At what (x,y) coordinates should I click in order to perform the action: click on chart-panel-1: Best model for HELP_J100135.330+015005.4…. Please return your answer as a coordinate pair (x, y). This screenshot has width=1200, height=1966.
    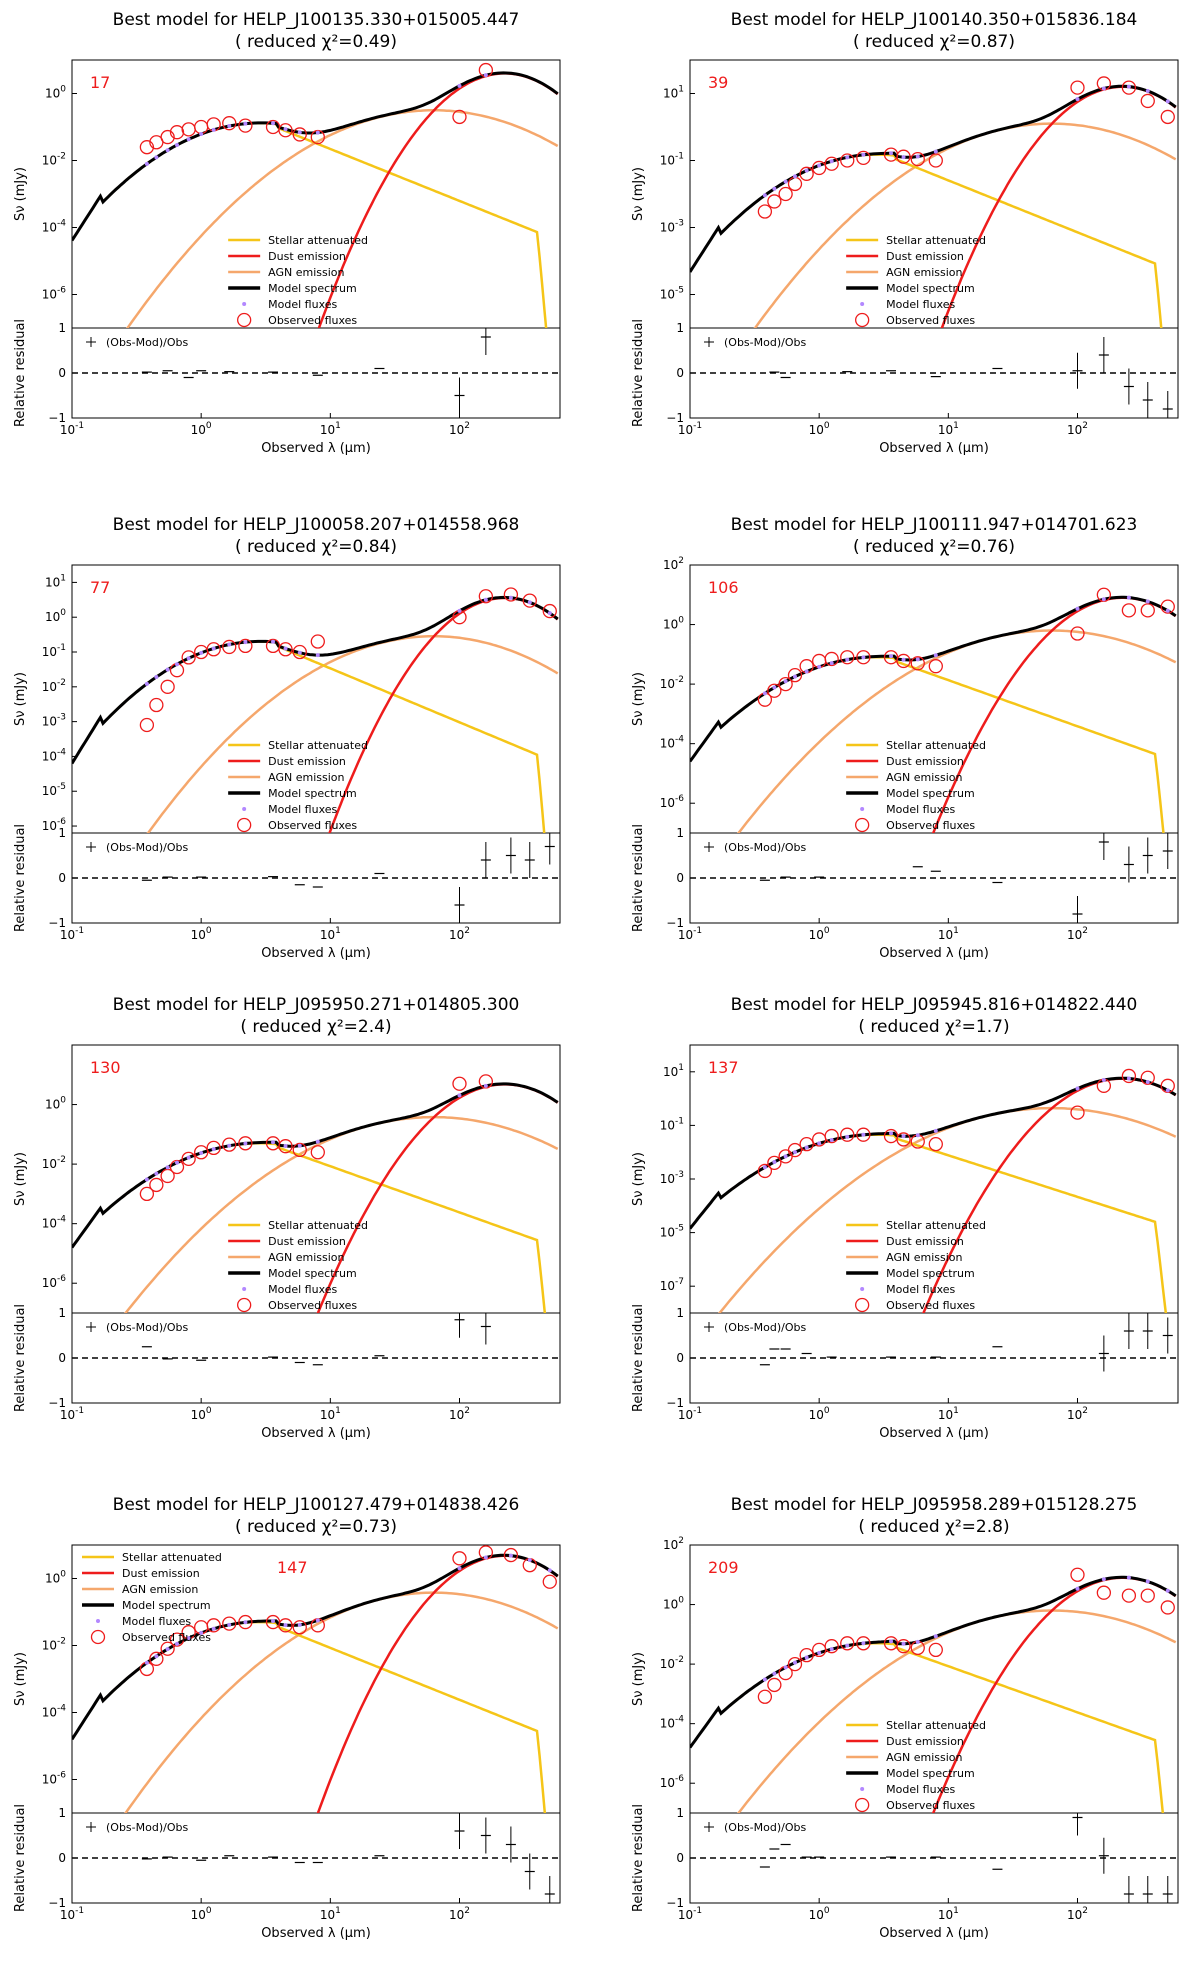
    Looking at the image, I should click on (287, 233).